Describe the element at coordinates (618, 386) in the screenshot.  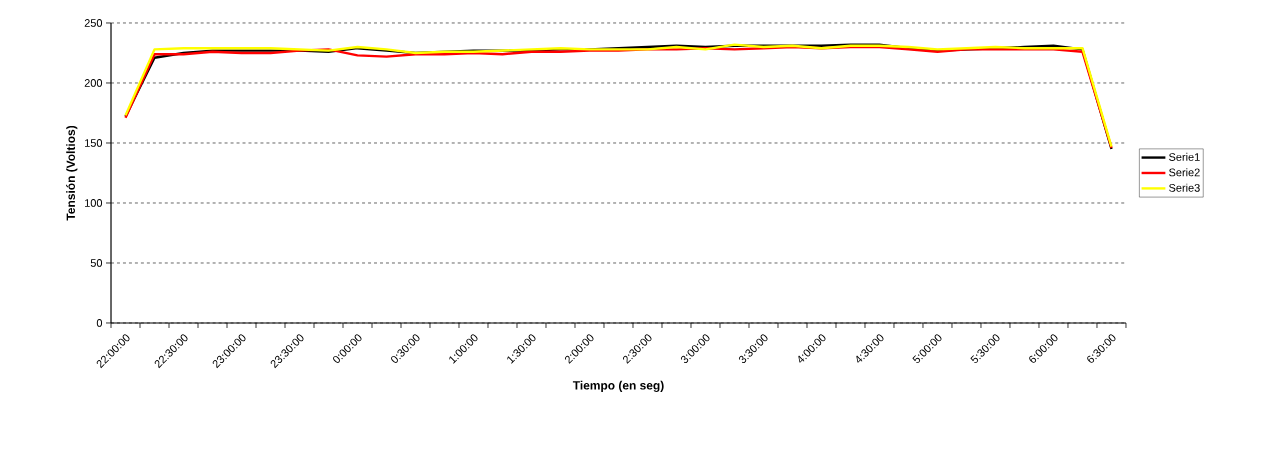
I see `x-axis-title: Tiempo (en seg)` at that location.